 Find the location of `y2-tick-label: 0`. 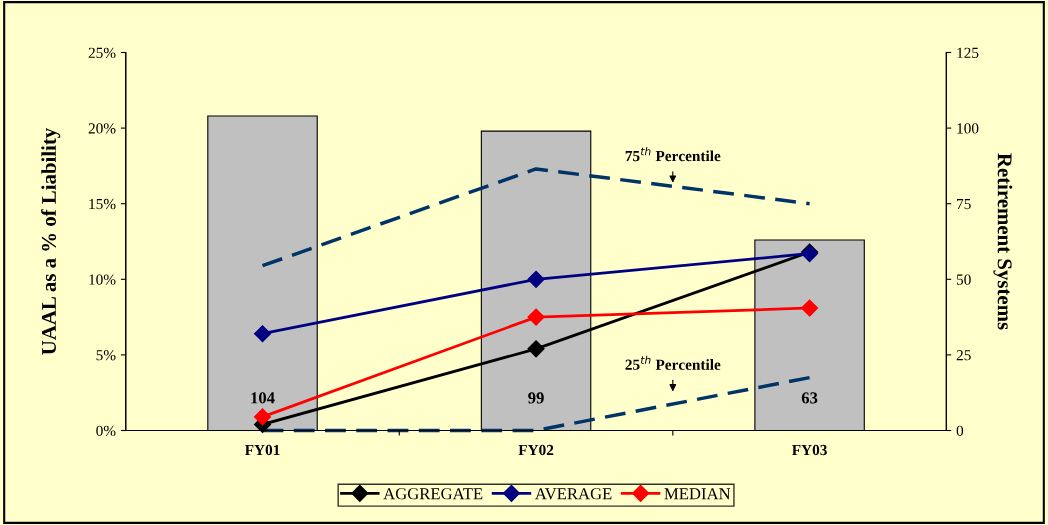

y2-tick-label: 0 is located at coordinates (960, 430).